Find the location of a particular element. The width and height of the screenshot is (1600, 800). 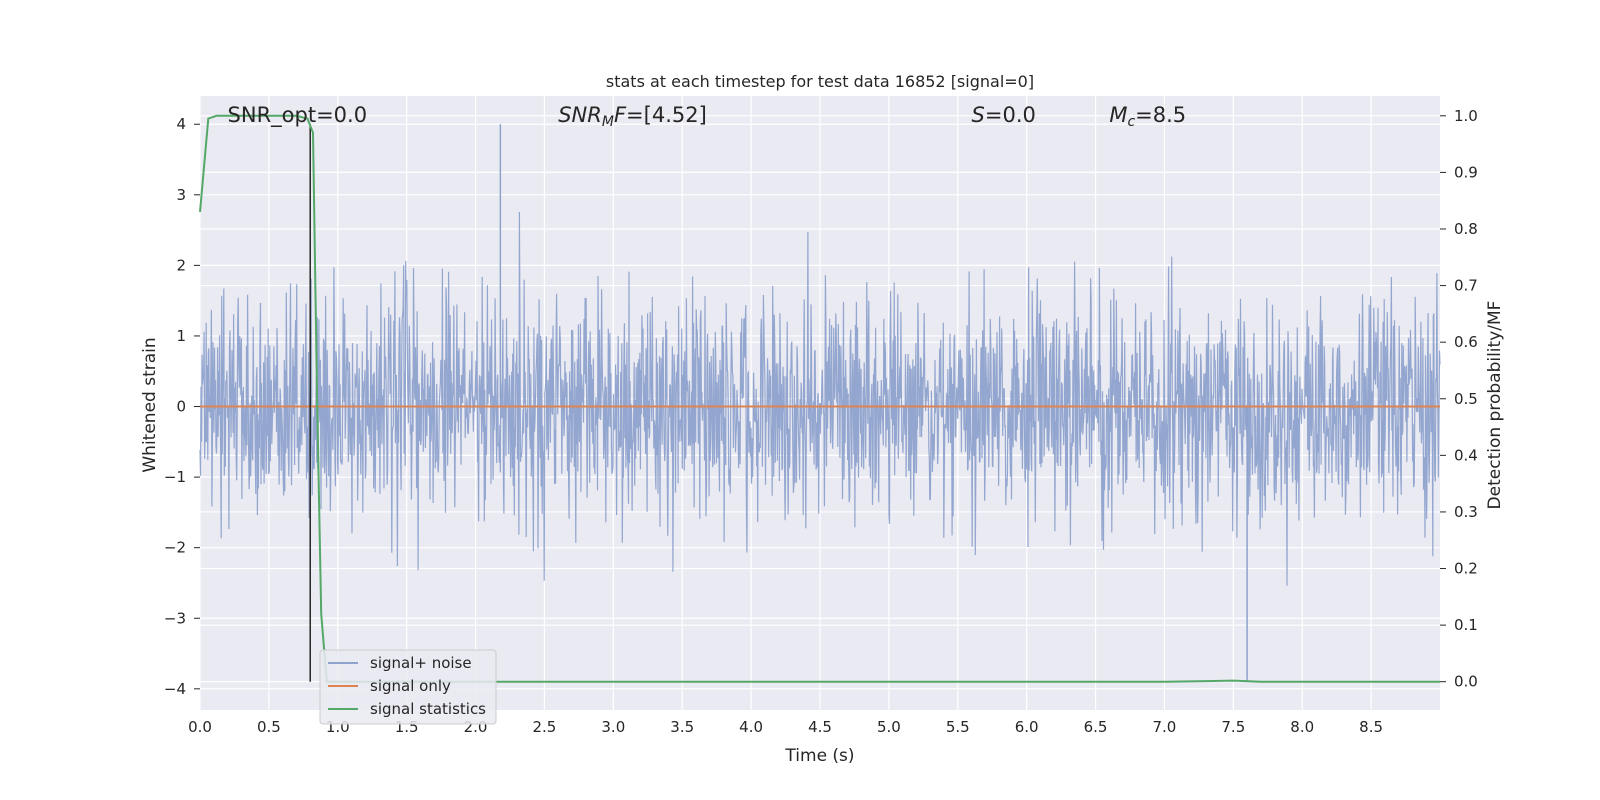

y-right-tick-label: 1.0 is located at coordinates (1466, 116).